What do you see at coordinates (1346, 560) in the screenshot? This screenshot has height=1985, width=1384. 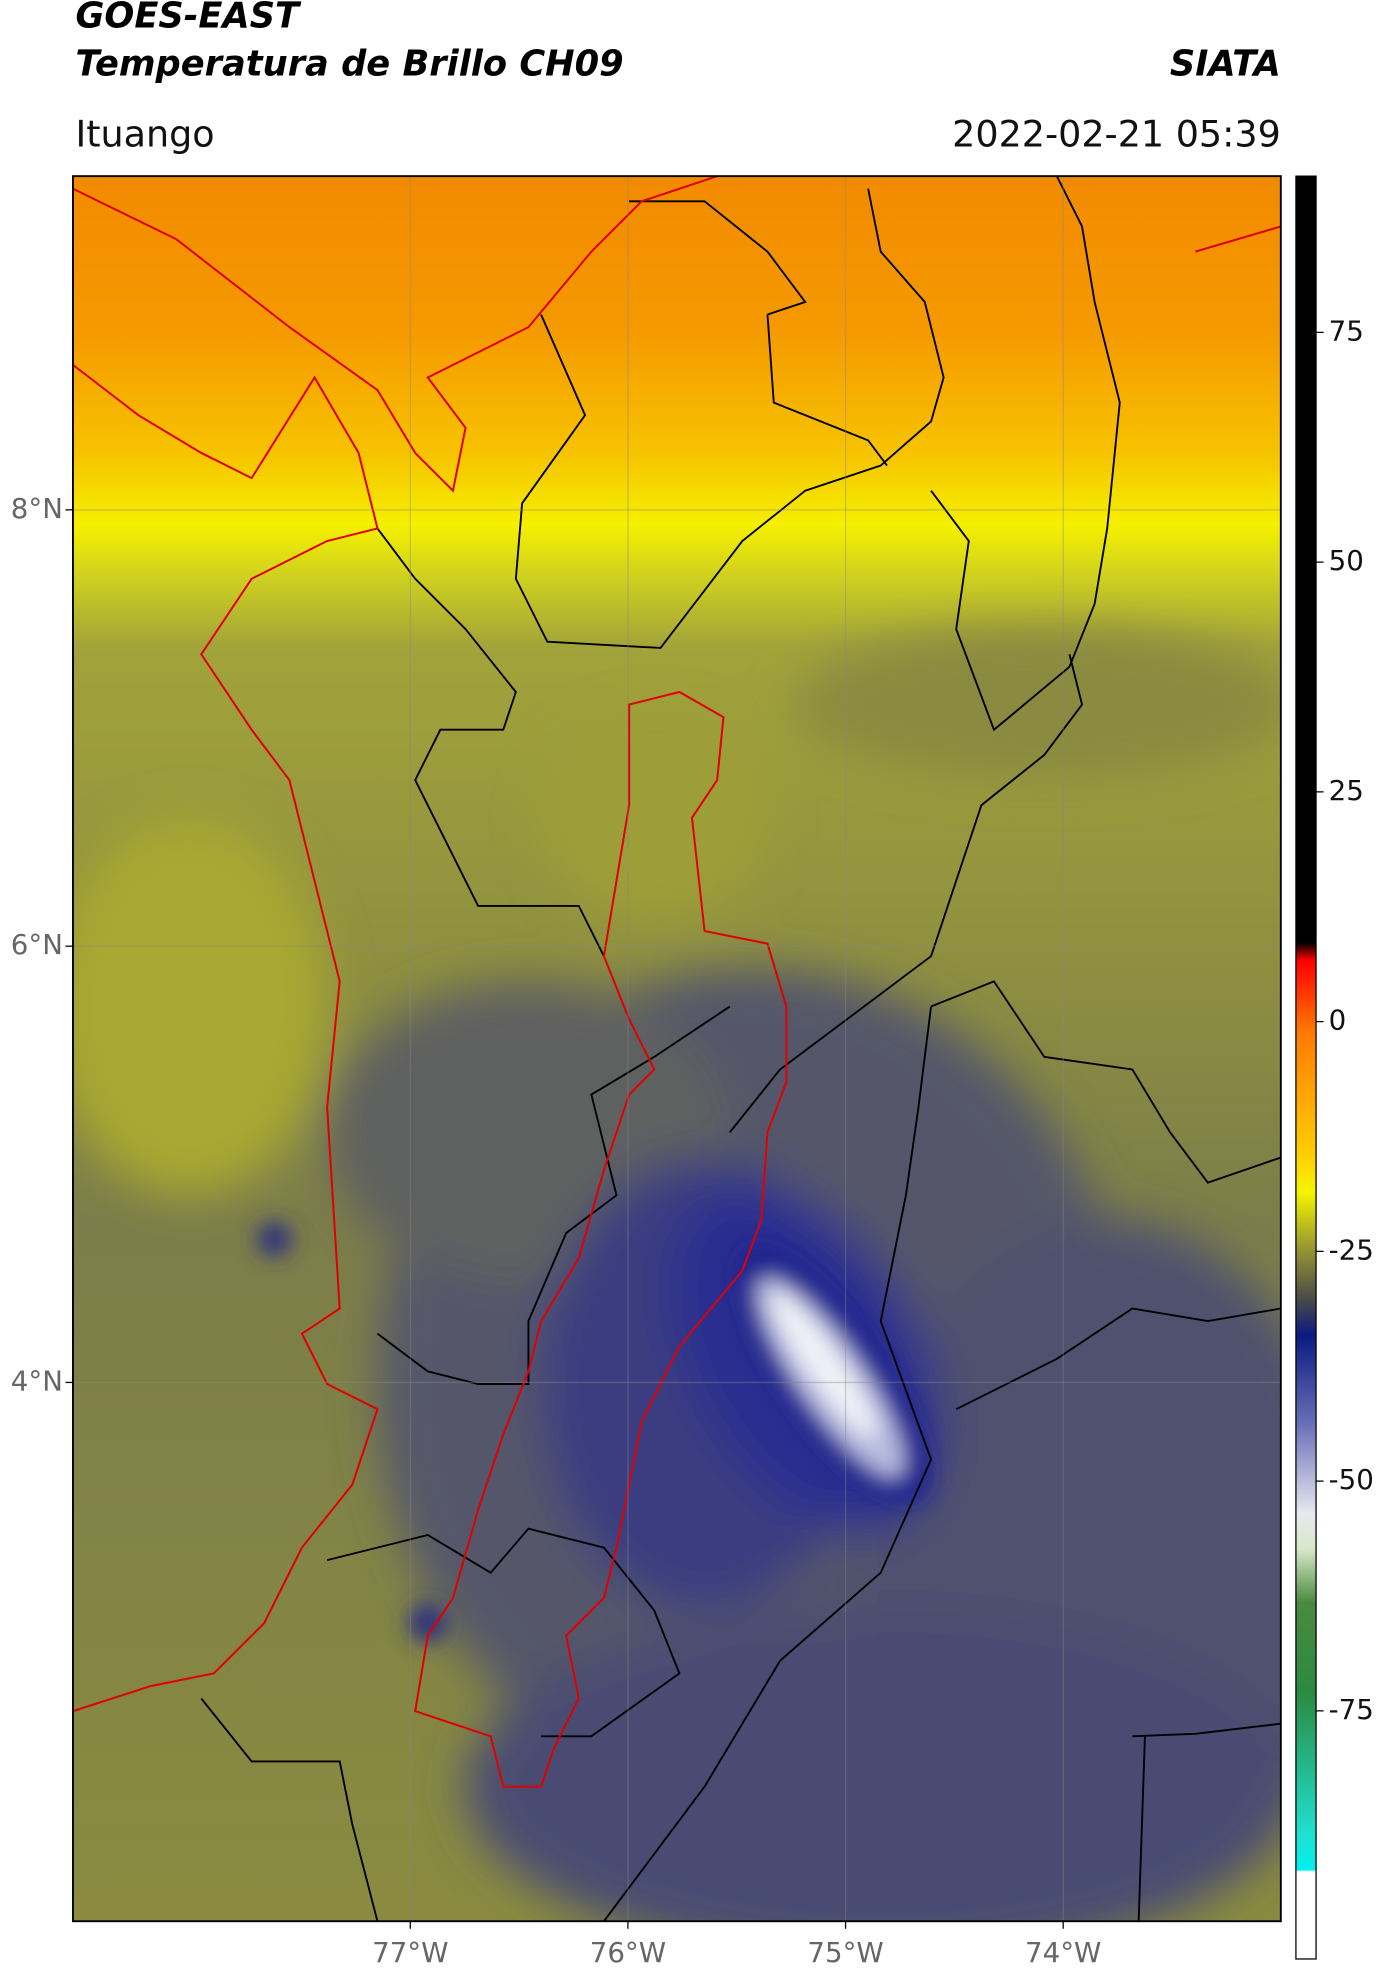 I see `colorbar-tick-label: 50` at bounding box center [1346, 560].